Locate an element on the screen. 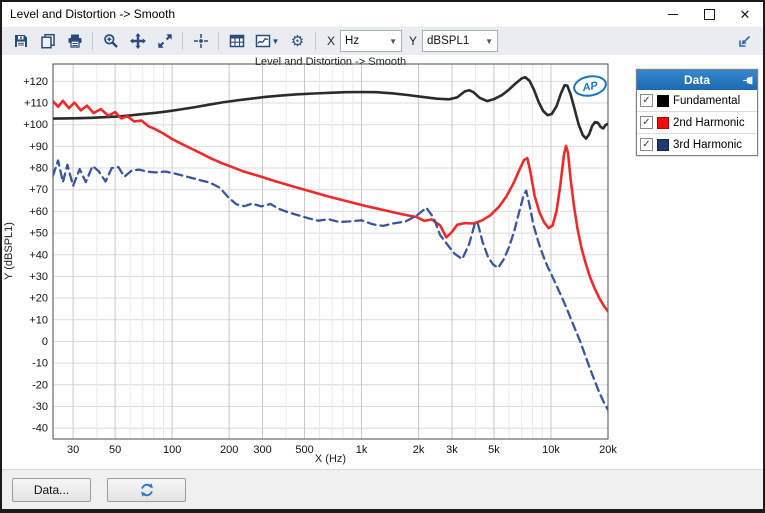 The width and height of the screenshot is (765, 513). y-tick-label: 0 is located at coordinates (45, 342).